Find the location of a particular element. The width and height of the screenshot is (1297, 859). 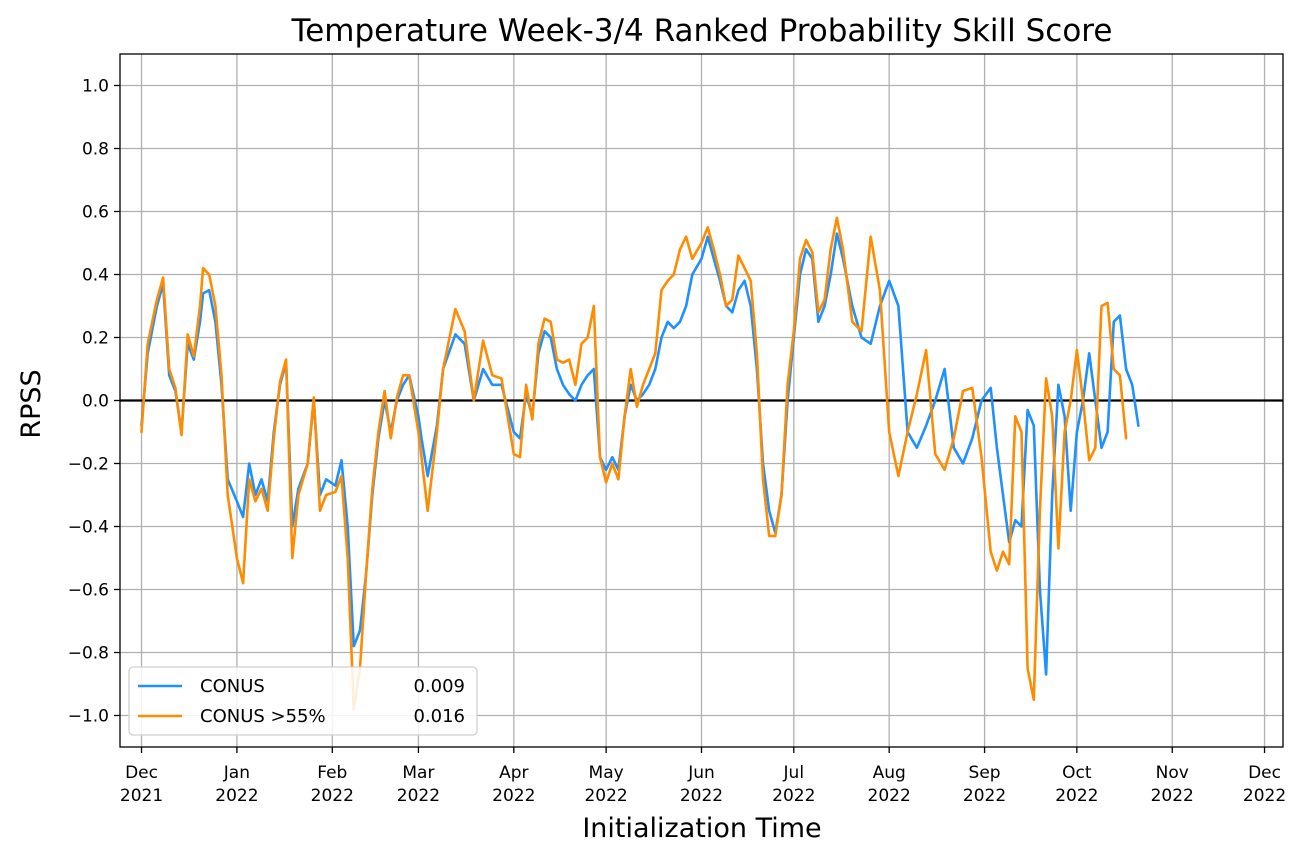

y-tick-label: 0.0 is located at coordinates (95, 402).